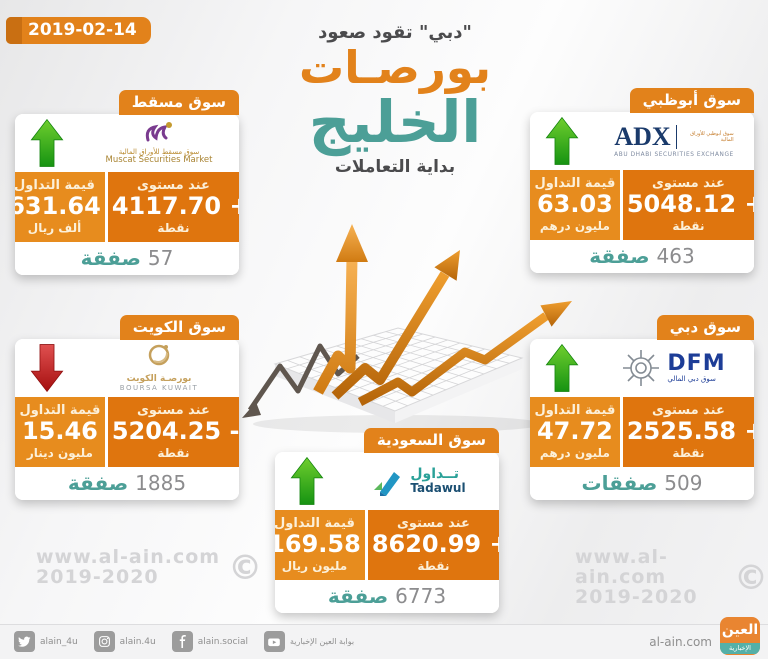  I want to click on value-panel: قيمة التداول 631.64 ألف ريال, so click(60, 207).